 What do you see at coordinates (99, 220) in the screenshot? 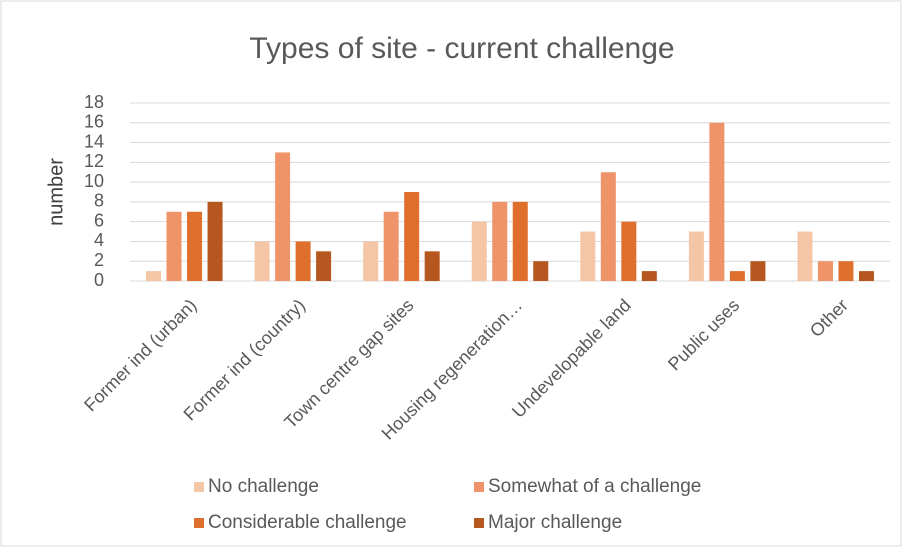
I see `y-tick-label: 6` at bounding box center [99, 220].